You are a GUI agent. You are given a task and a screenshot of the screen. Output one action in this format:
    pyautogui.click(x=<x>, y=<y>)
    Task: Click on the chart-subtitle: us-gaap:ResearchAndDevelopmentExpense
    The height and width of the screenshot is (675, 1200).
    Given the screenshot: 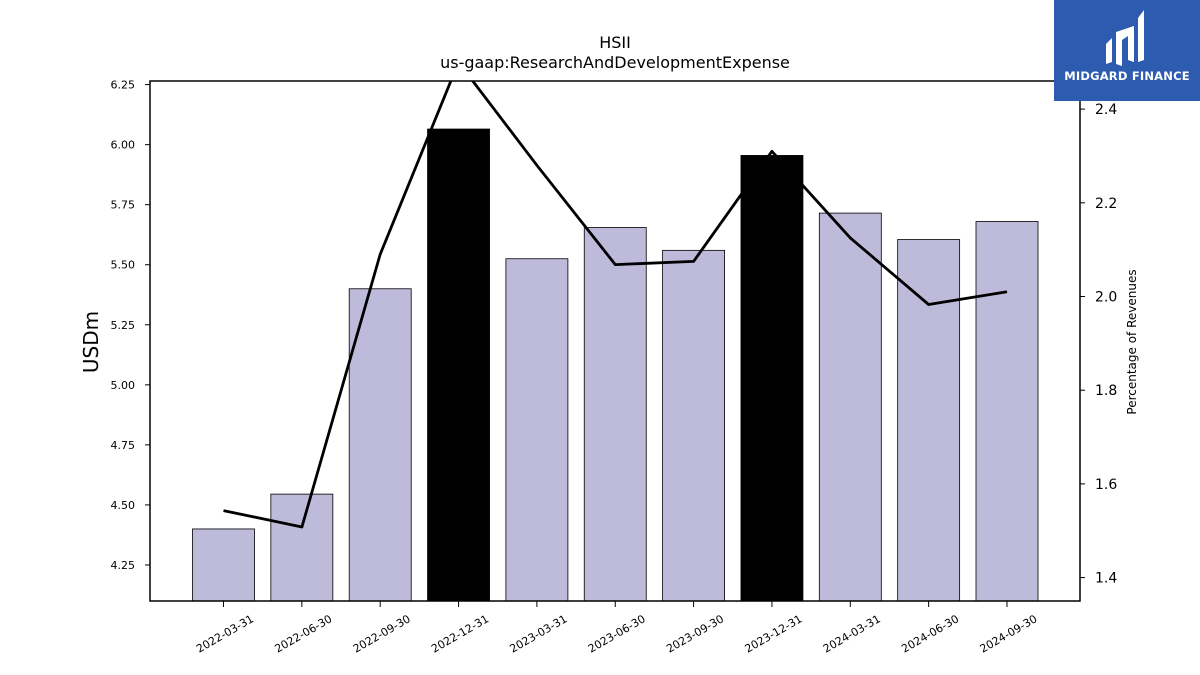 What is the action you would take?
    pyautogui.click(x=615, y=62)
    